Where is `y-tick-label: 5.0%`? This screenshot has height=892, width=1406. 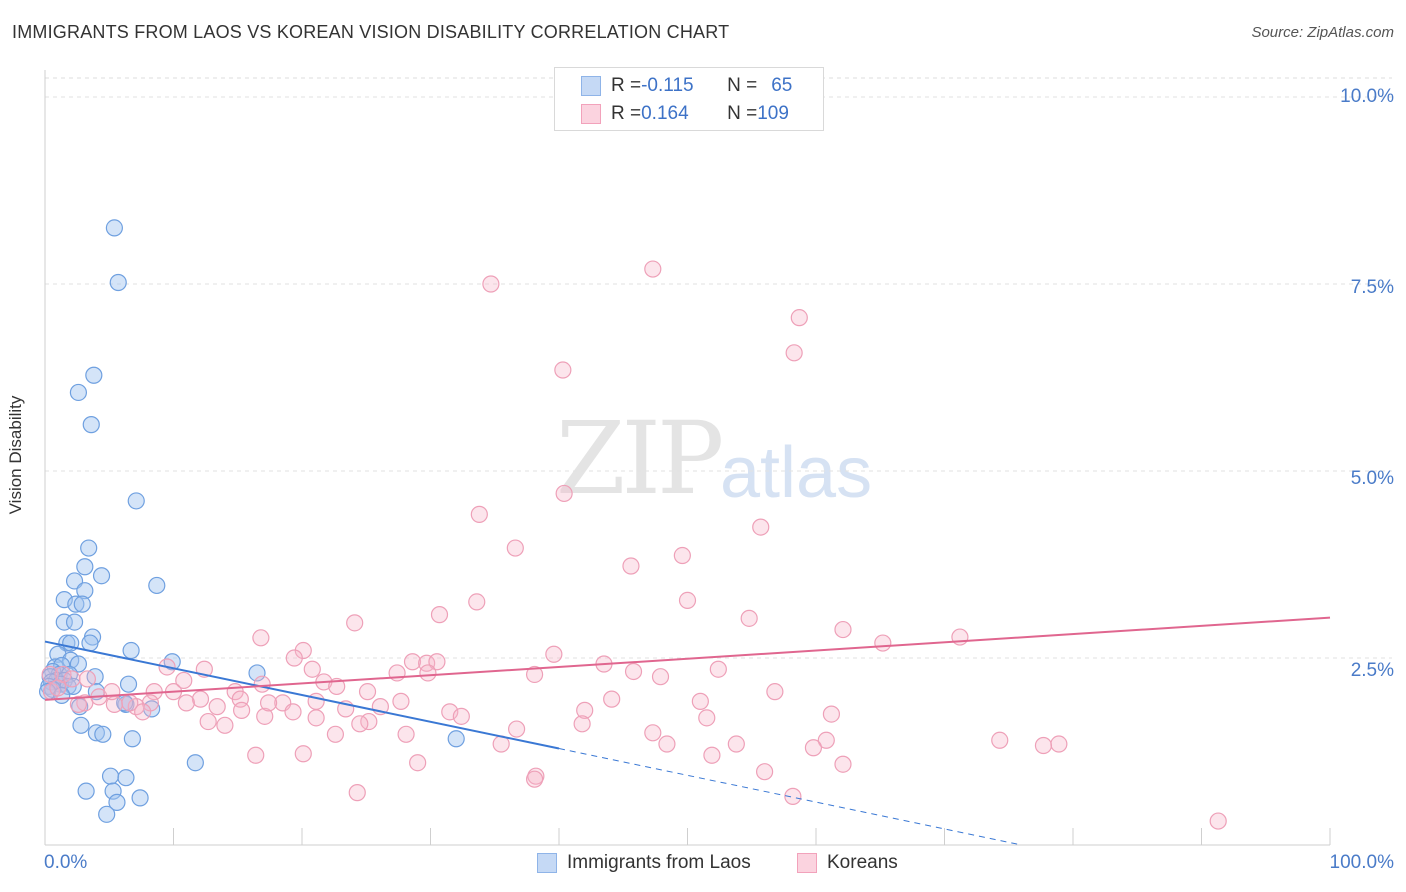
y-tick-label: 5.0% is located at coordinates (1372, 478).